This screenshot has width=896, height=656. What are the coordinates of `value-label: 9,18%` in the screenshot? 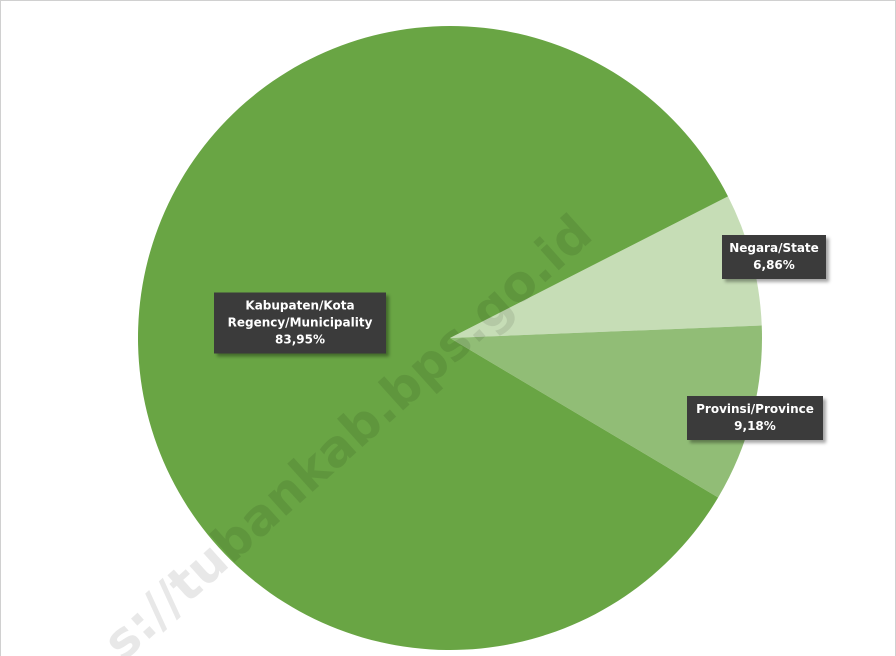 It's located at (755, 426).